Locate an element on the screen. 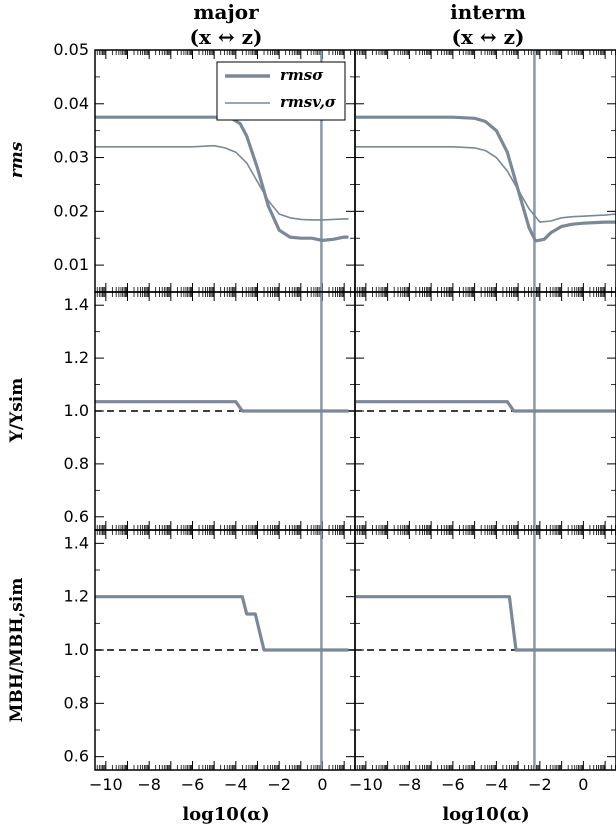 The image size is (616, 832). legend: rmsσ rmsv,σ is located at coordinates (281, 91).